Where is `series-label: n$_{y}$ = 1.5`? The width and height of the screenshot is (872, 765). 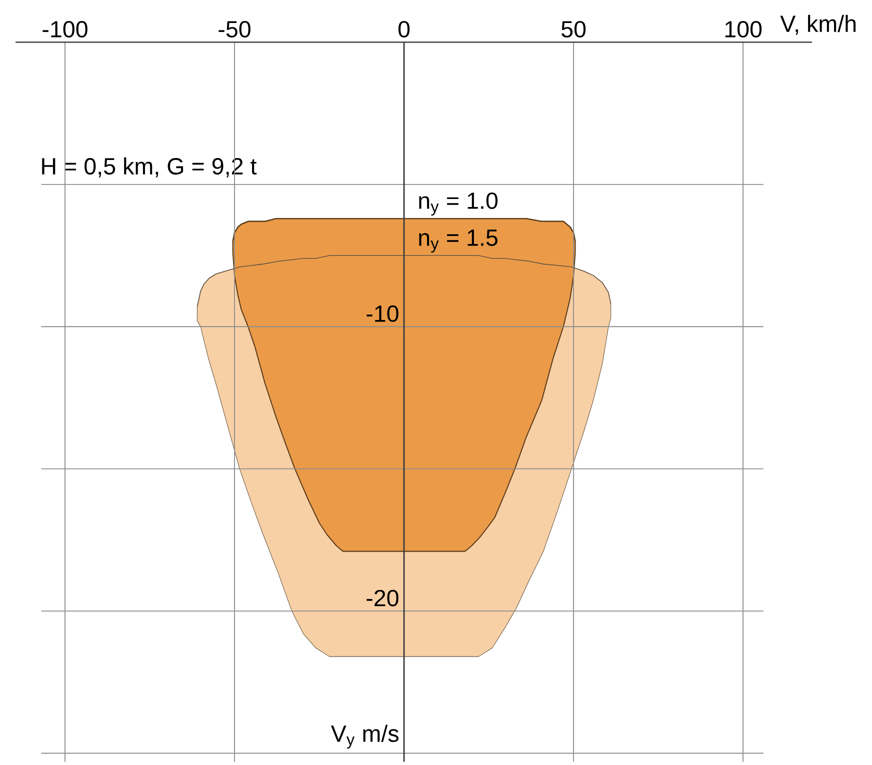
series-label: n$_{y}$ = 1.5 is located at coordinates (458, 241).